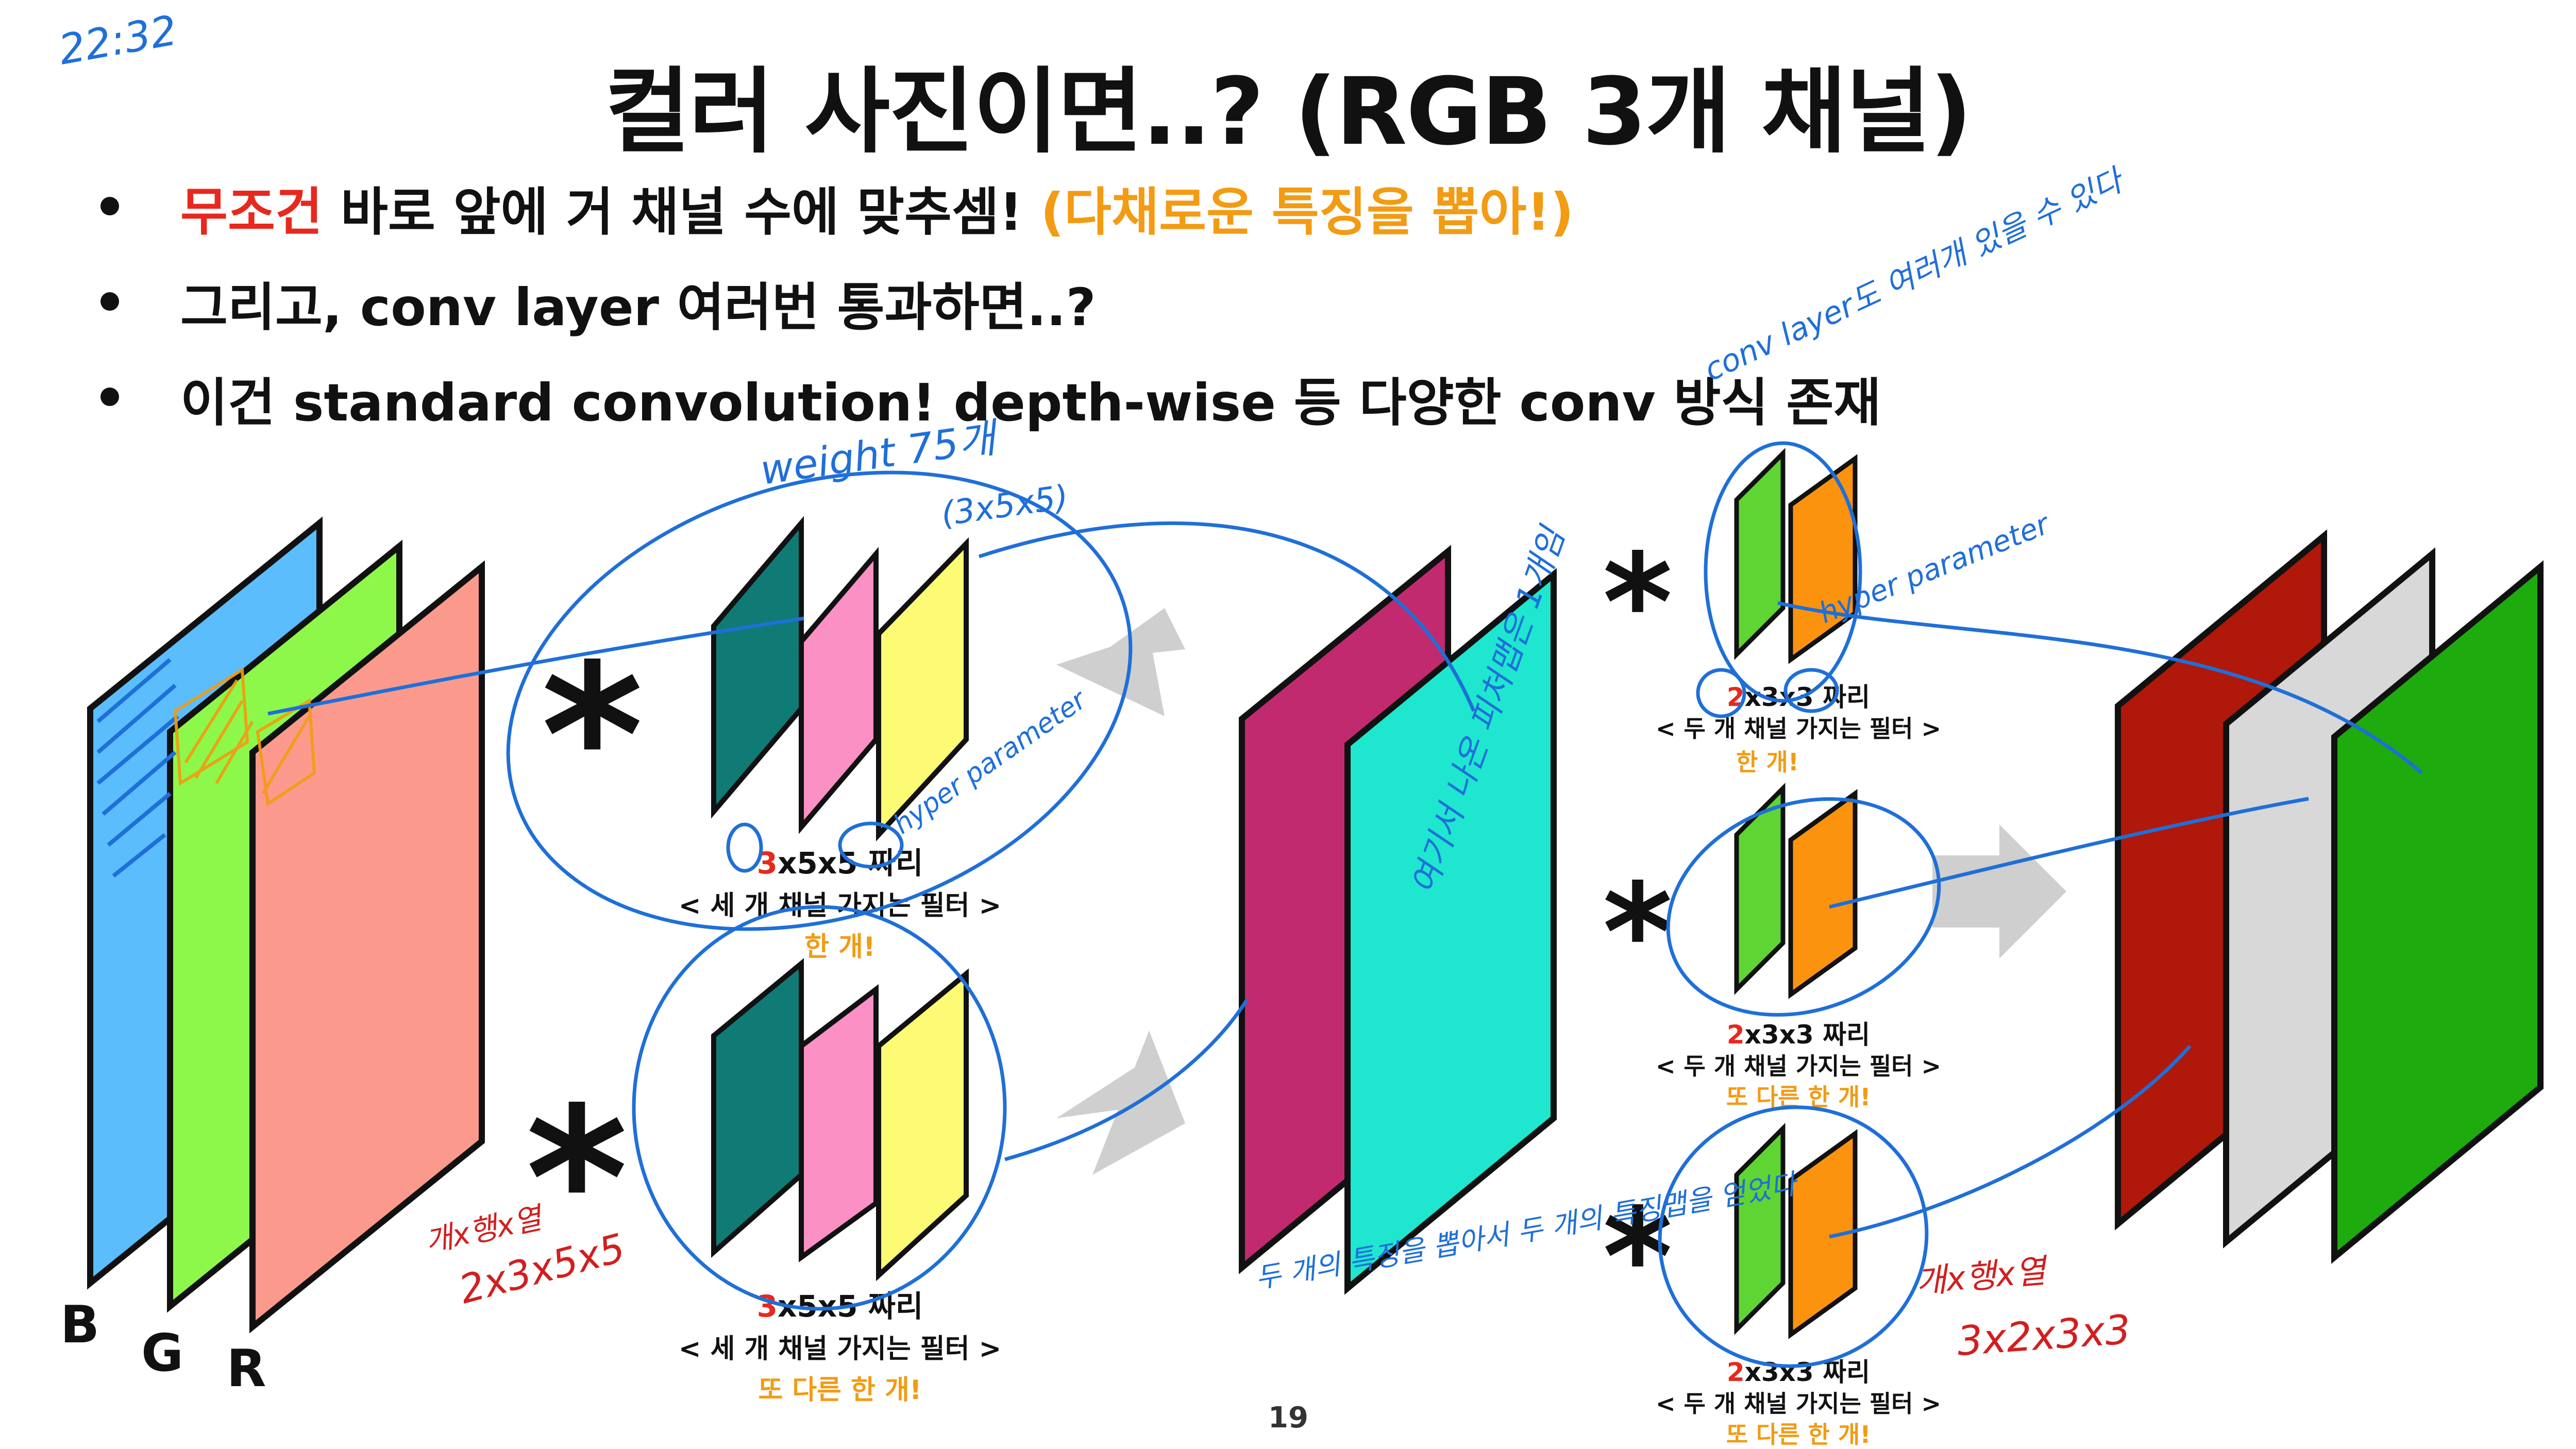  I want to click on filter-3x5x5-bottom, so click(840, 1120).